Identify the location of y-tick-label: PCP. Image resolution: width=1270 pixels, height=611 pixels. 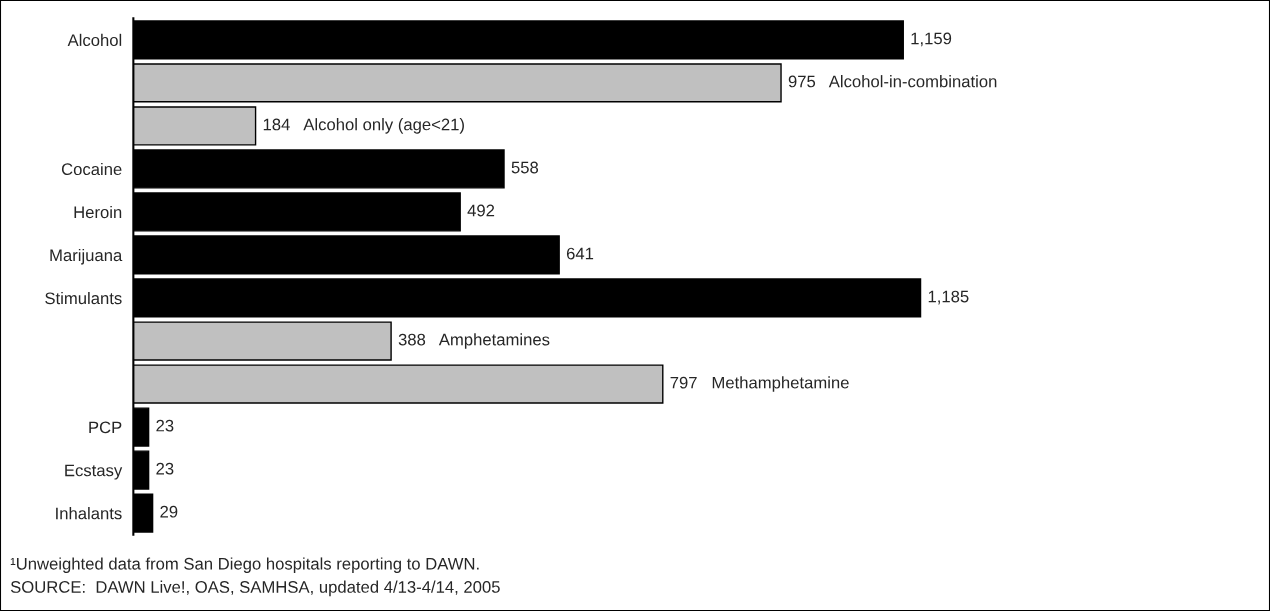
(105, 427).